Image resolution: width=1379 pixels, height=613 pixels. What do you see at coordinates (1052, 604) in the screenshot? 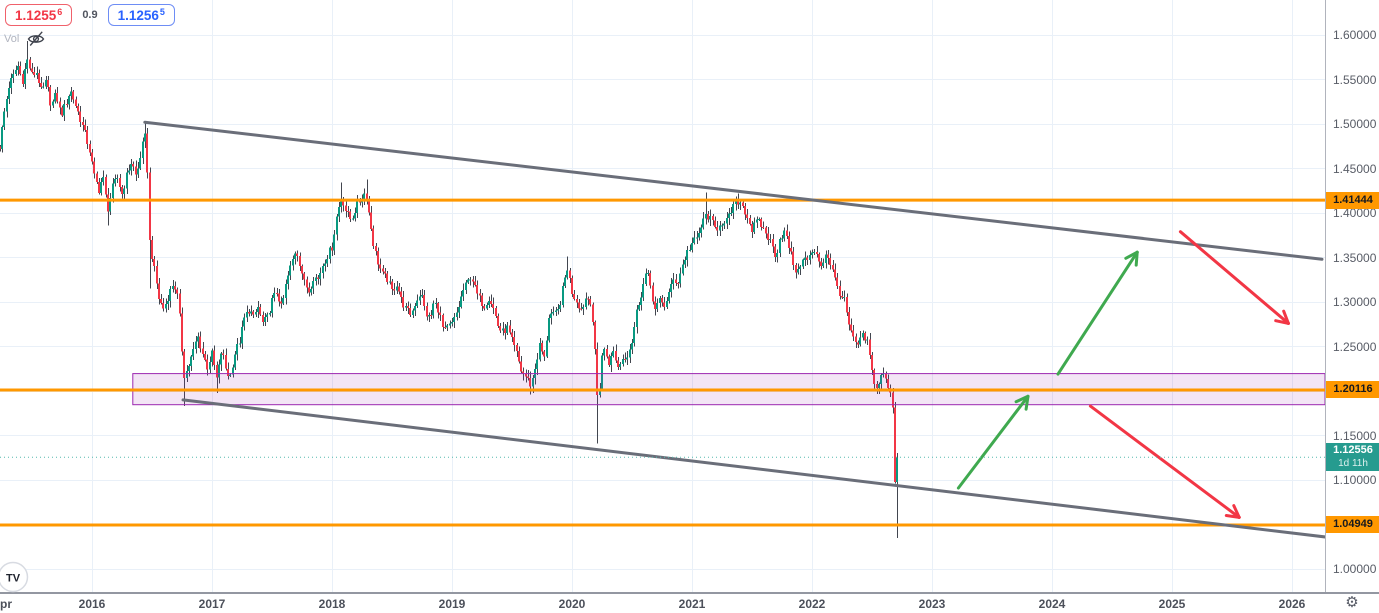
I see `year-tick-label: 2024` at bounding box center [1052, 604].